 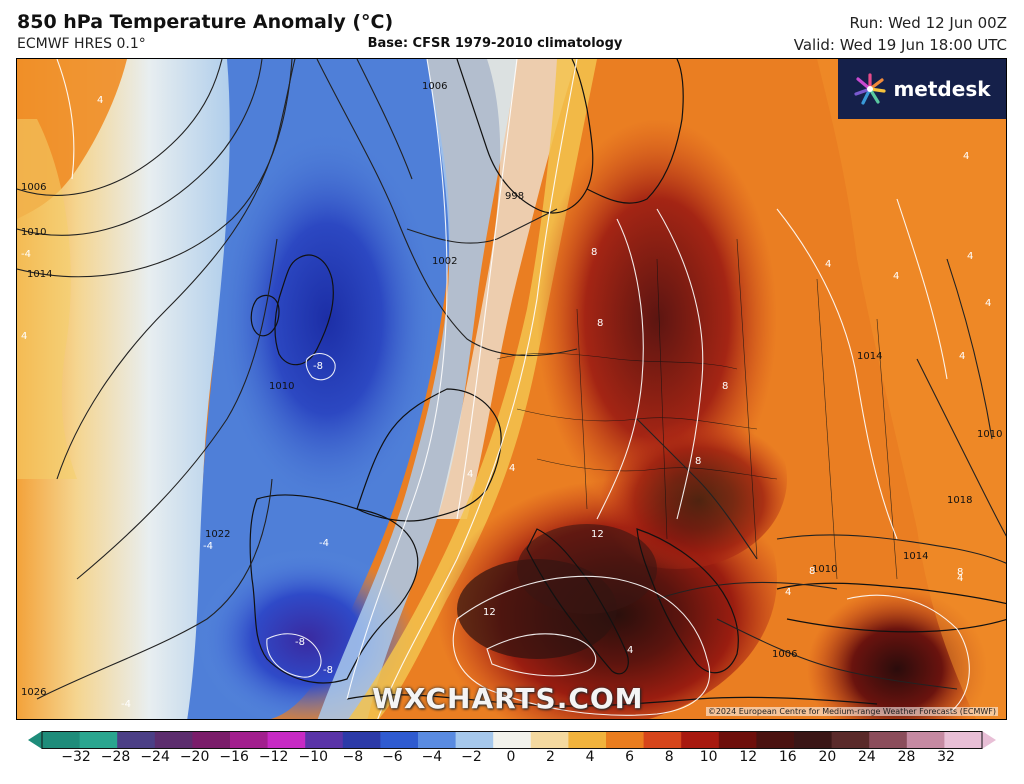 I want to click on colorbar-strip, so click(x=512, y=740).